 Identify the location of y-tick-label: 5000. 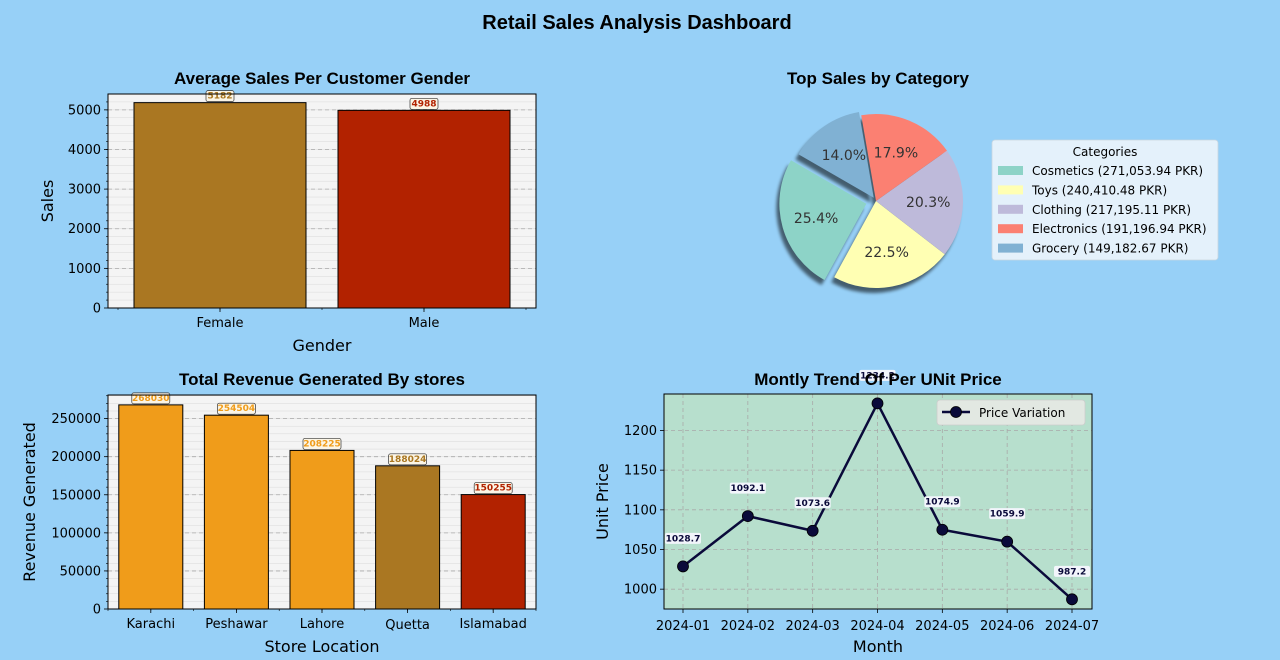
(84, 110).